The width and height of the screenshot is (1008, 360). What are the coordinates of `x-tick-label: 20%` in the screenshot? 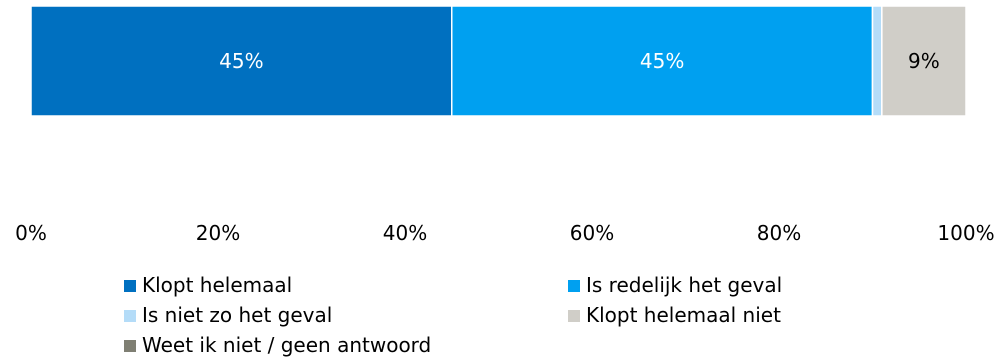 It's located at (218, 233).